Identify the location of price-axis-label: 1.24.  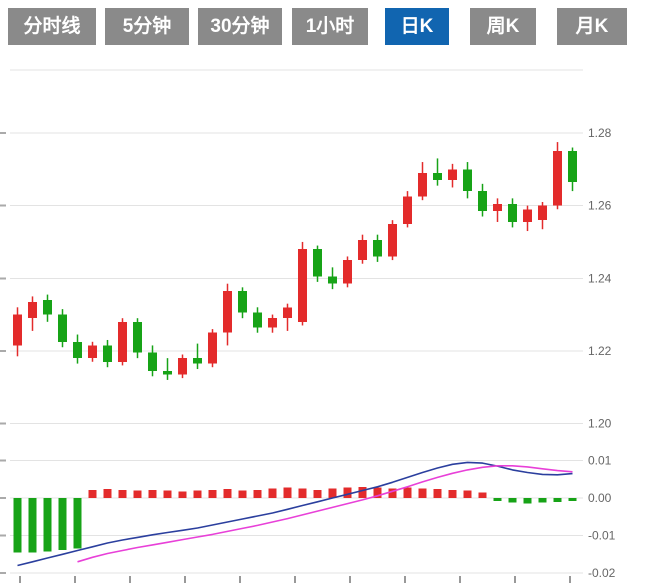
(600, 278).